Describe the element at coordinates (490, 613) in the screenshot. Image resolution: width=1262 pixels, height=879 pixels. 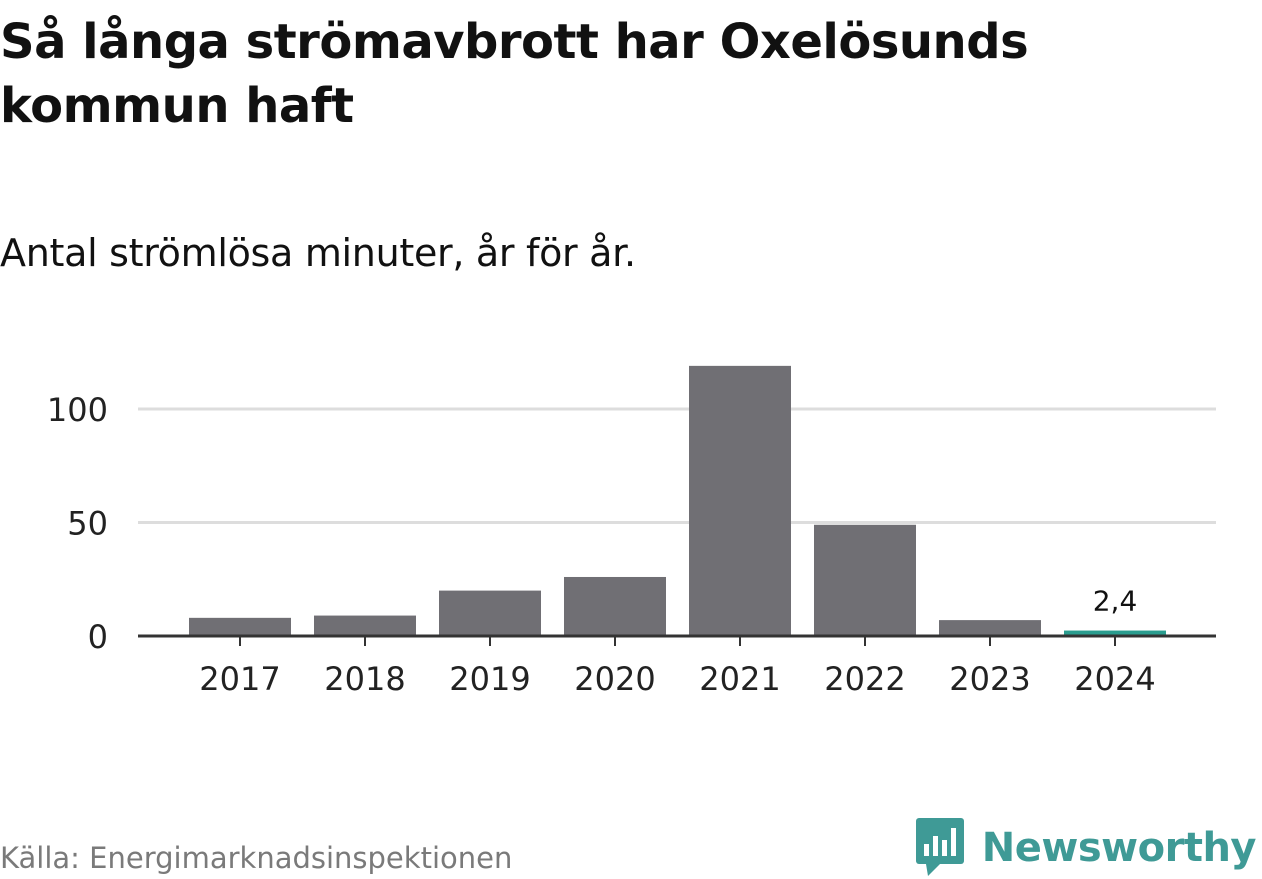
I see `bar-2019` at that location.